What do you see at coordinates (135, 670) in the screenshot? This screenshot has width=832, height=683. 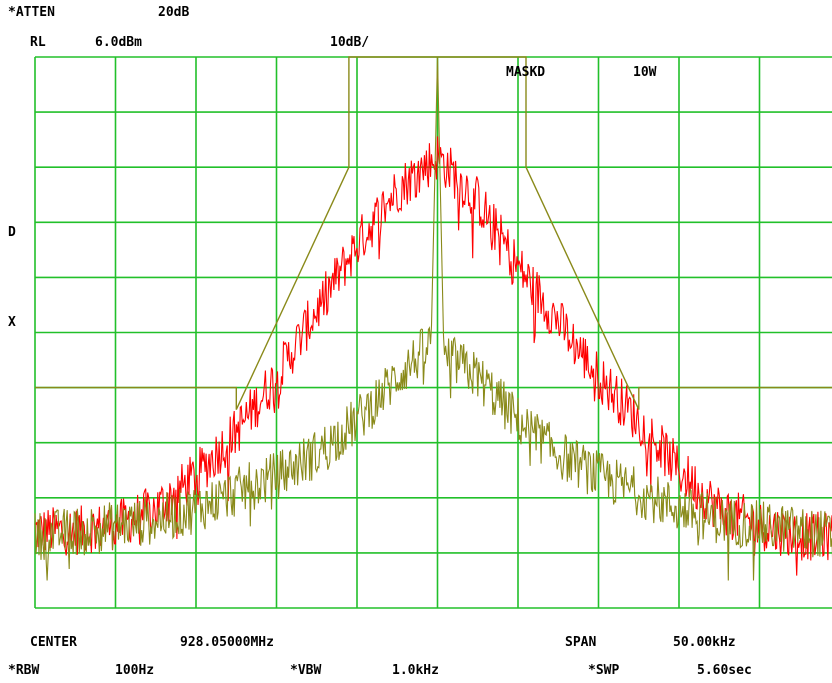 I see `rbw-value: 100Hz` at bounding box center [135, 670].